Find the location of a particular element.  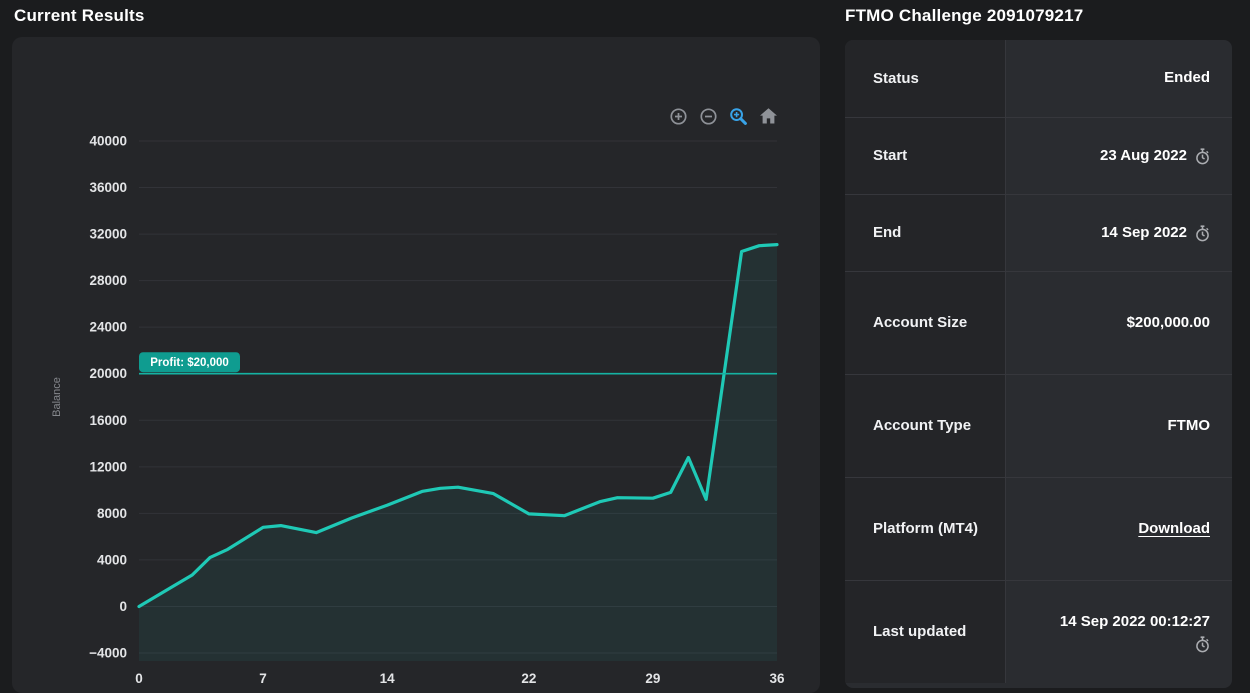

box-zoom-button is located at coordinates (738, 116).